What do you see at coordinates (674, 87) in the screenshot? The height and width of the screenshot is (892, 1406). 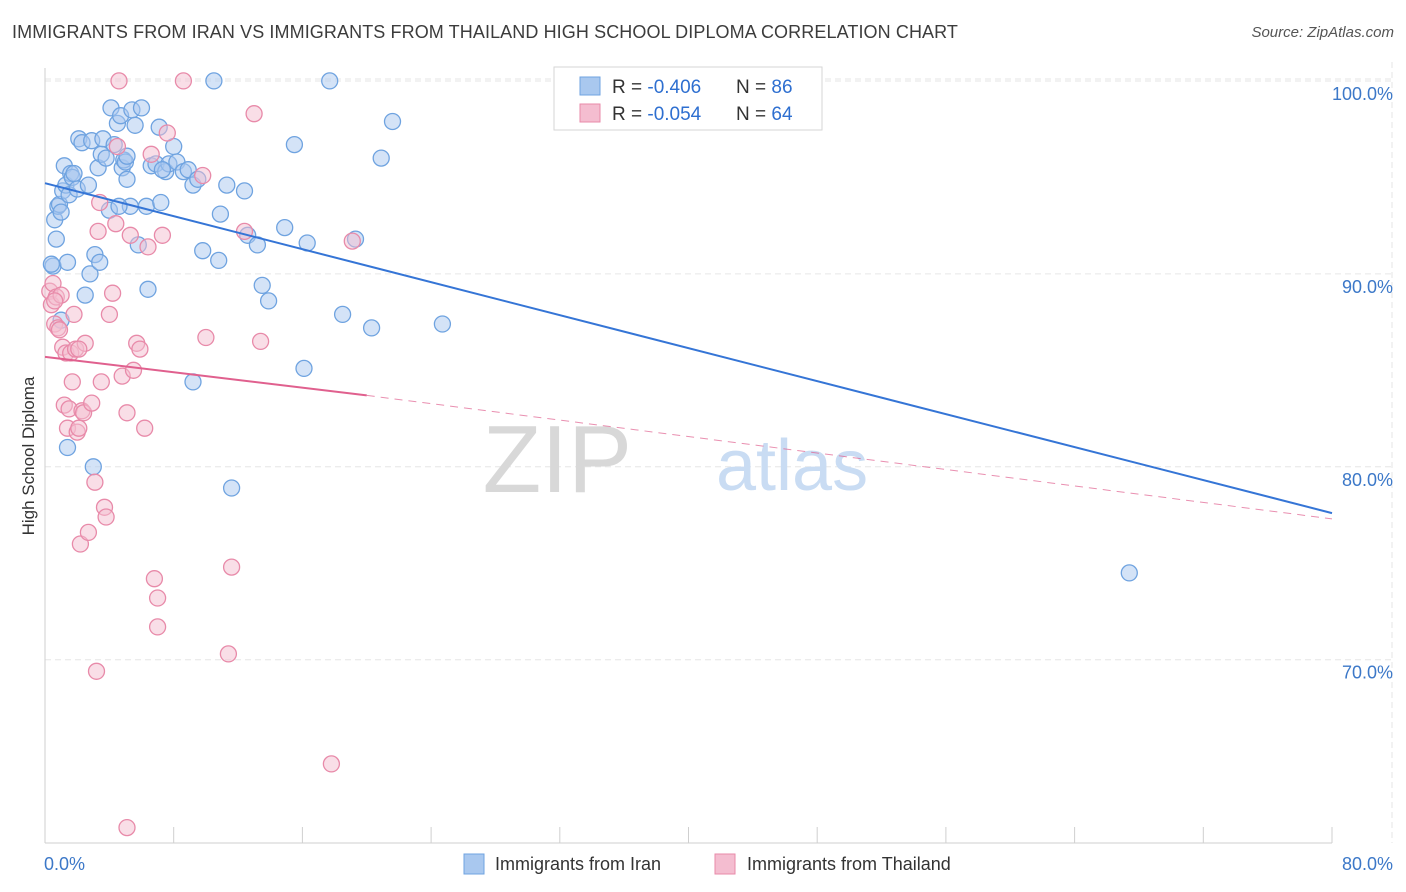 I see `stats-r-value-iran: -0.406` at bounding box center [674, 87].